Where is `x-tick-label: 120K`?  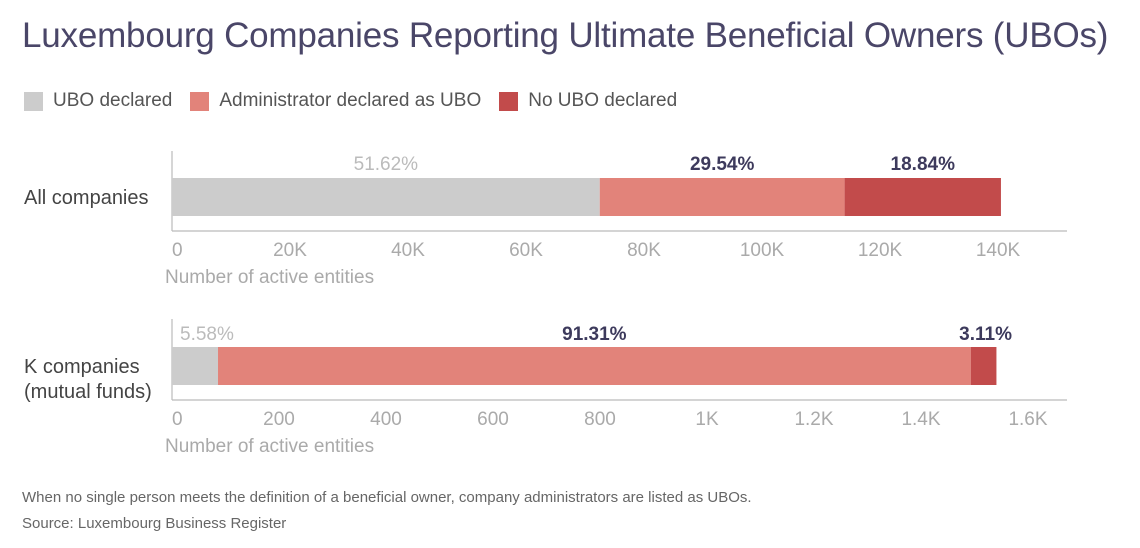
x-tick-label: 120K is located at coordinates (880, 250).